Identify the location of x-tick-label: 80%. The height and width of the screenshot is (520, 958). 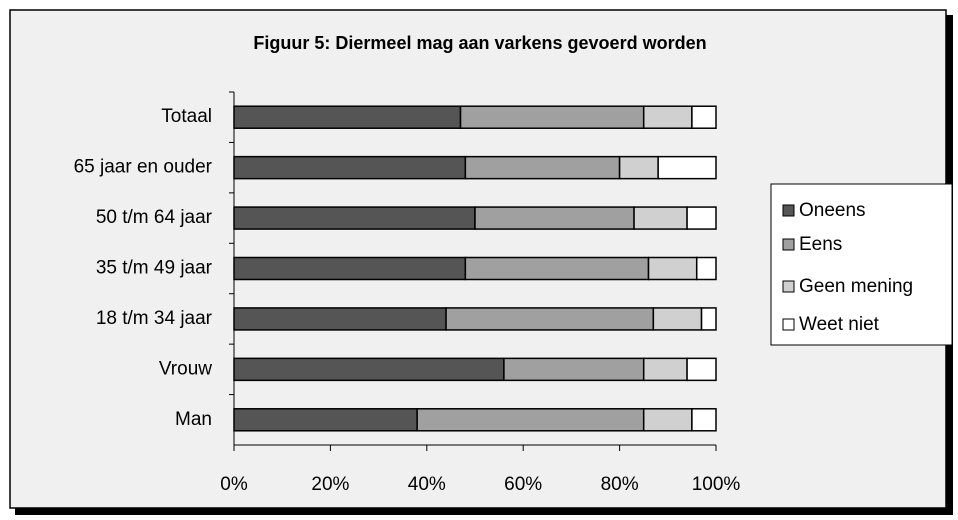
(620, 484).